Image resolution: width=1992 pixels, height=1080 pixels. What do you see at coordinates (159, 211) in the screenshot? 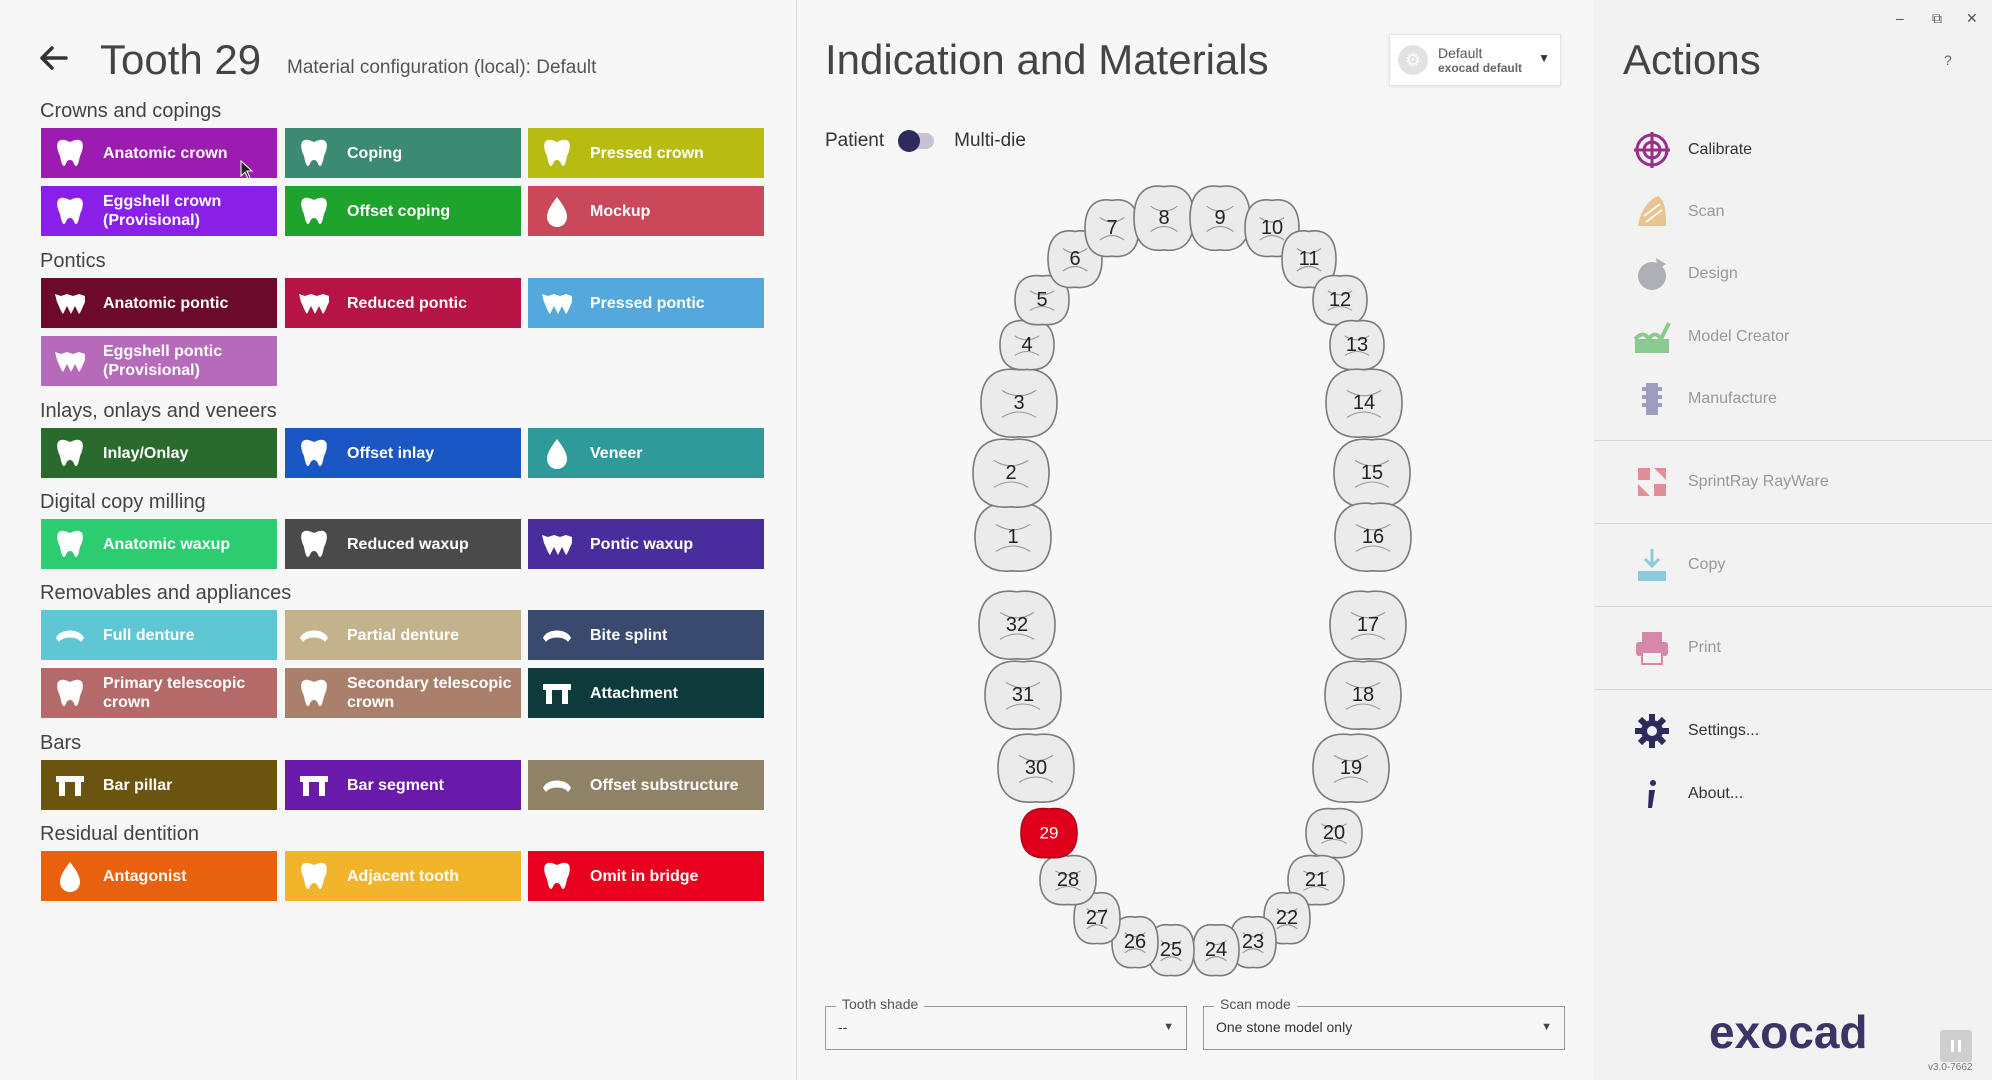
I see `material-button-eggshell-crown-provisional: Eggshell crown (Provisional)` at bounding box center [159, 211].